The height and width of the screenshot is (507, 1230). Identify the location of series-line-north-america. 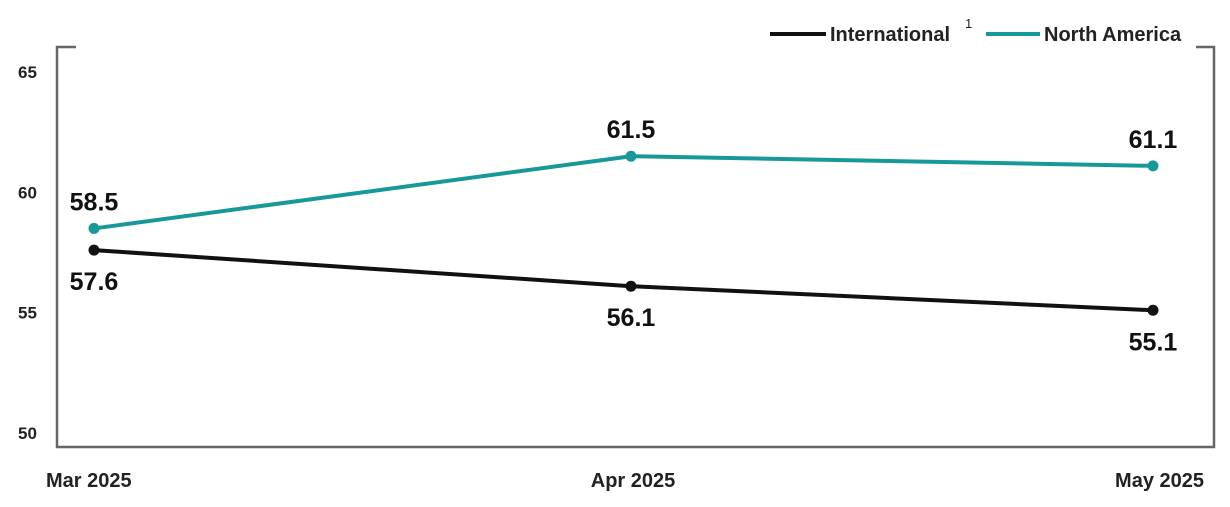
(623, 192).